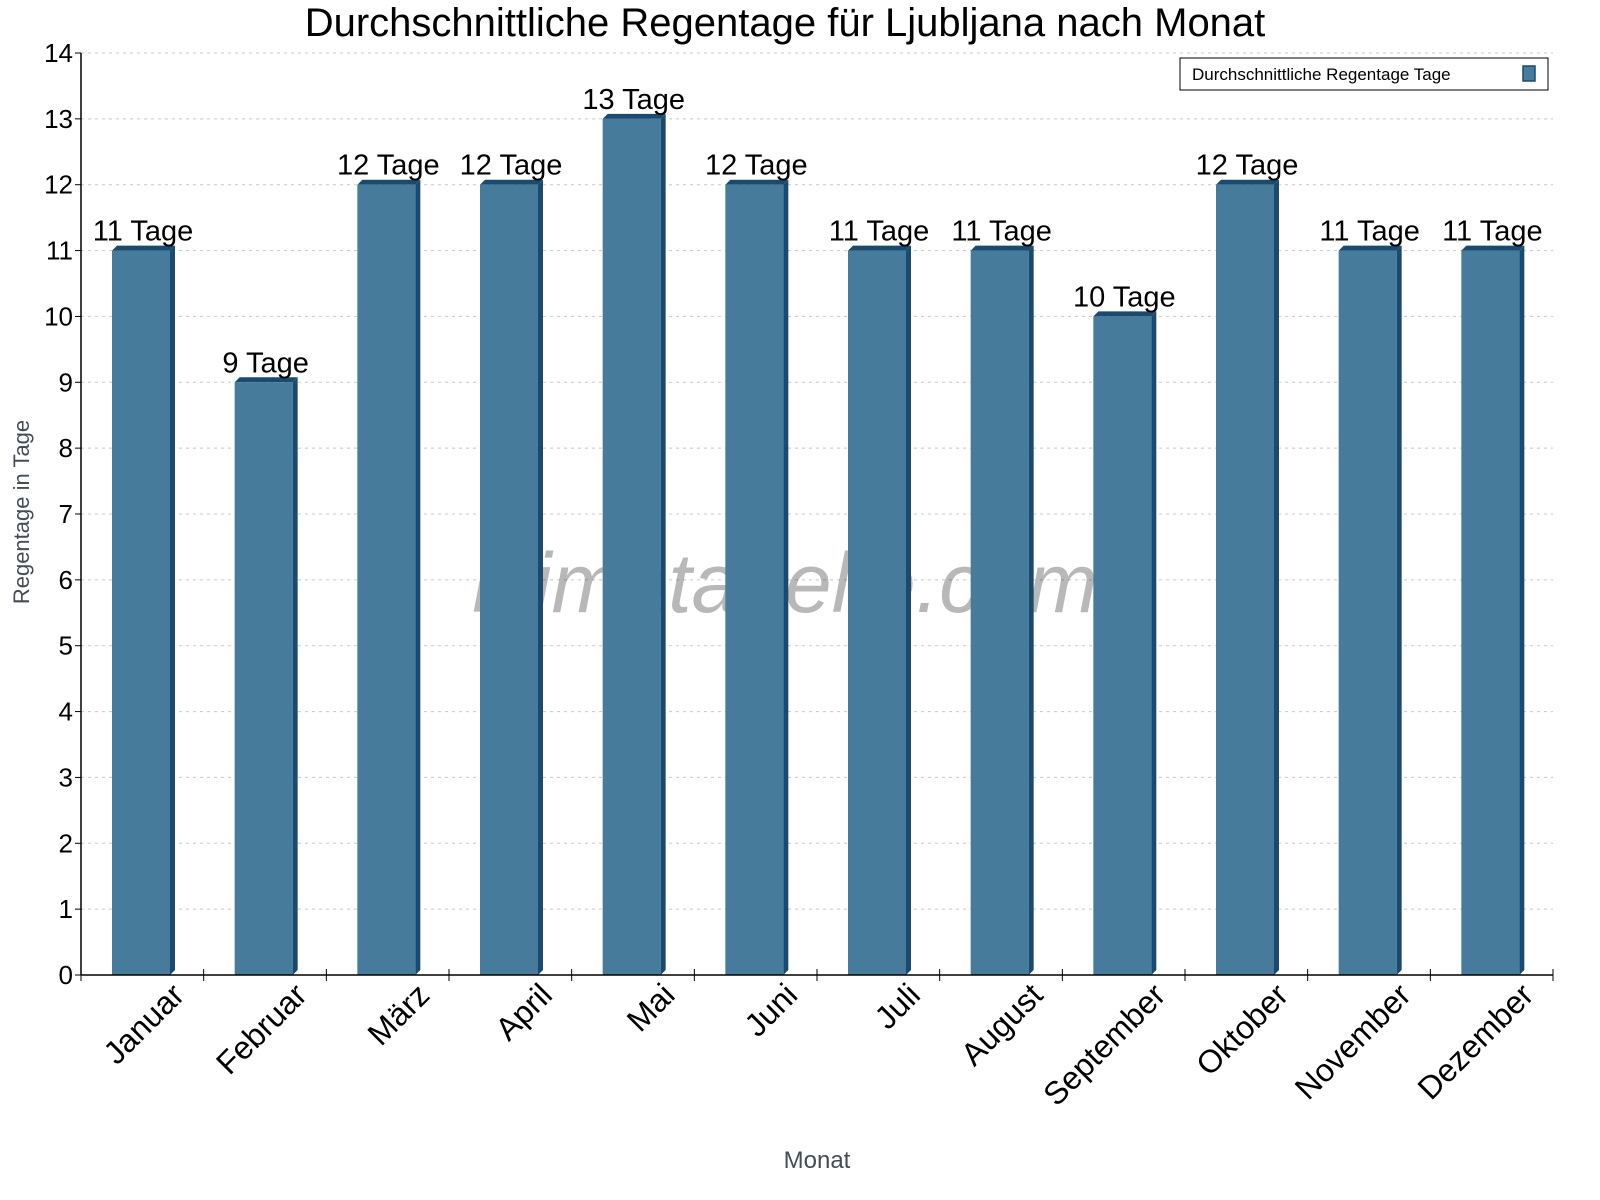 This screenshot has width=1600, height=1200. I want to click on y-tick-label: 5, so click(66, 646).